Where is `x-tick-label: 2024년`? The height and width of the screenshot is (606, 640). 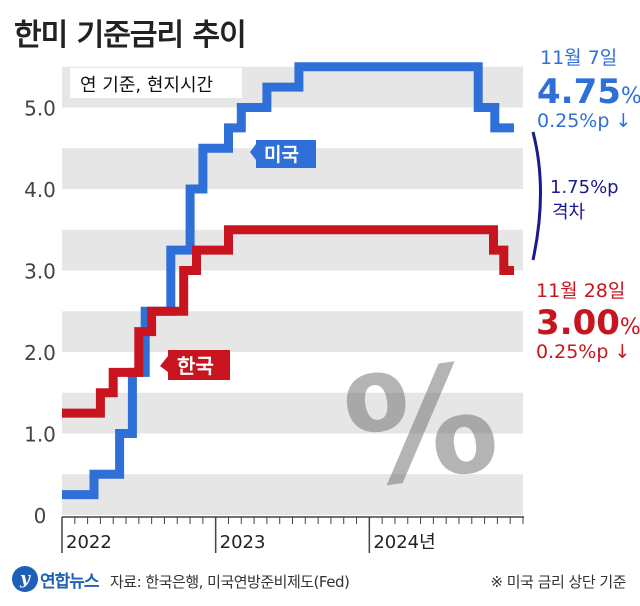
x-tick-label: 2024년 is located at coordinates (404, 542).